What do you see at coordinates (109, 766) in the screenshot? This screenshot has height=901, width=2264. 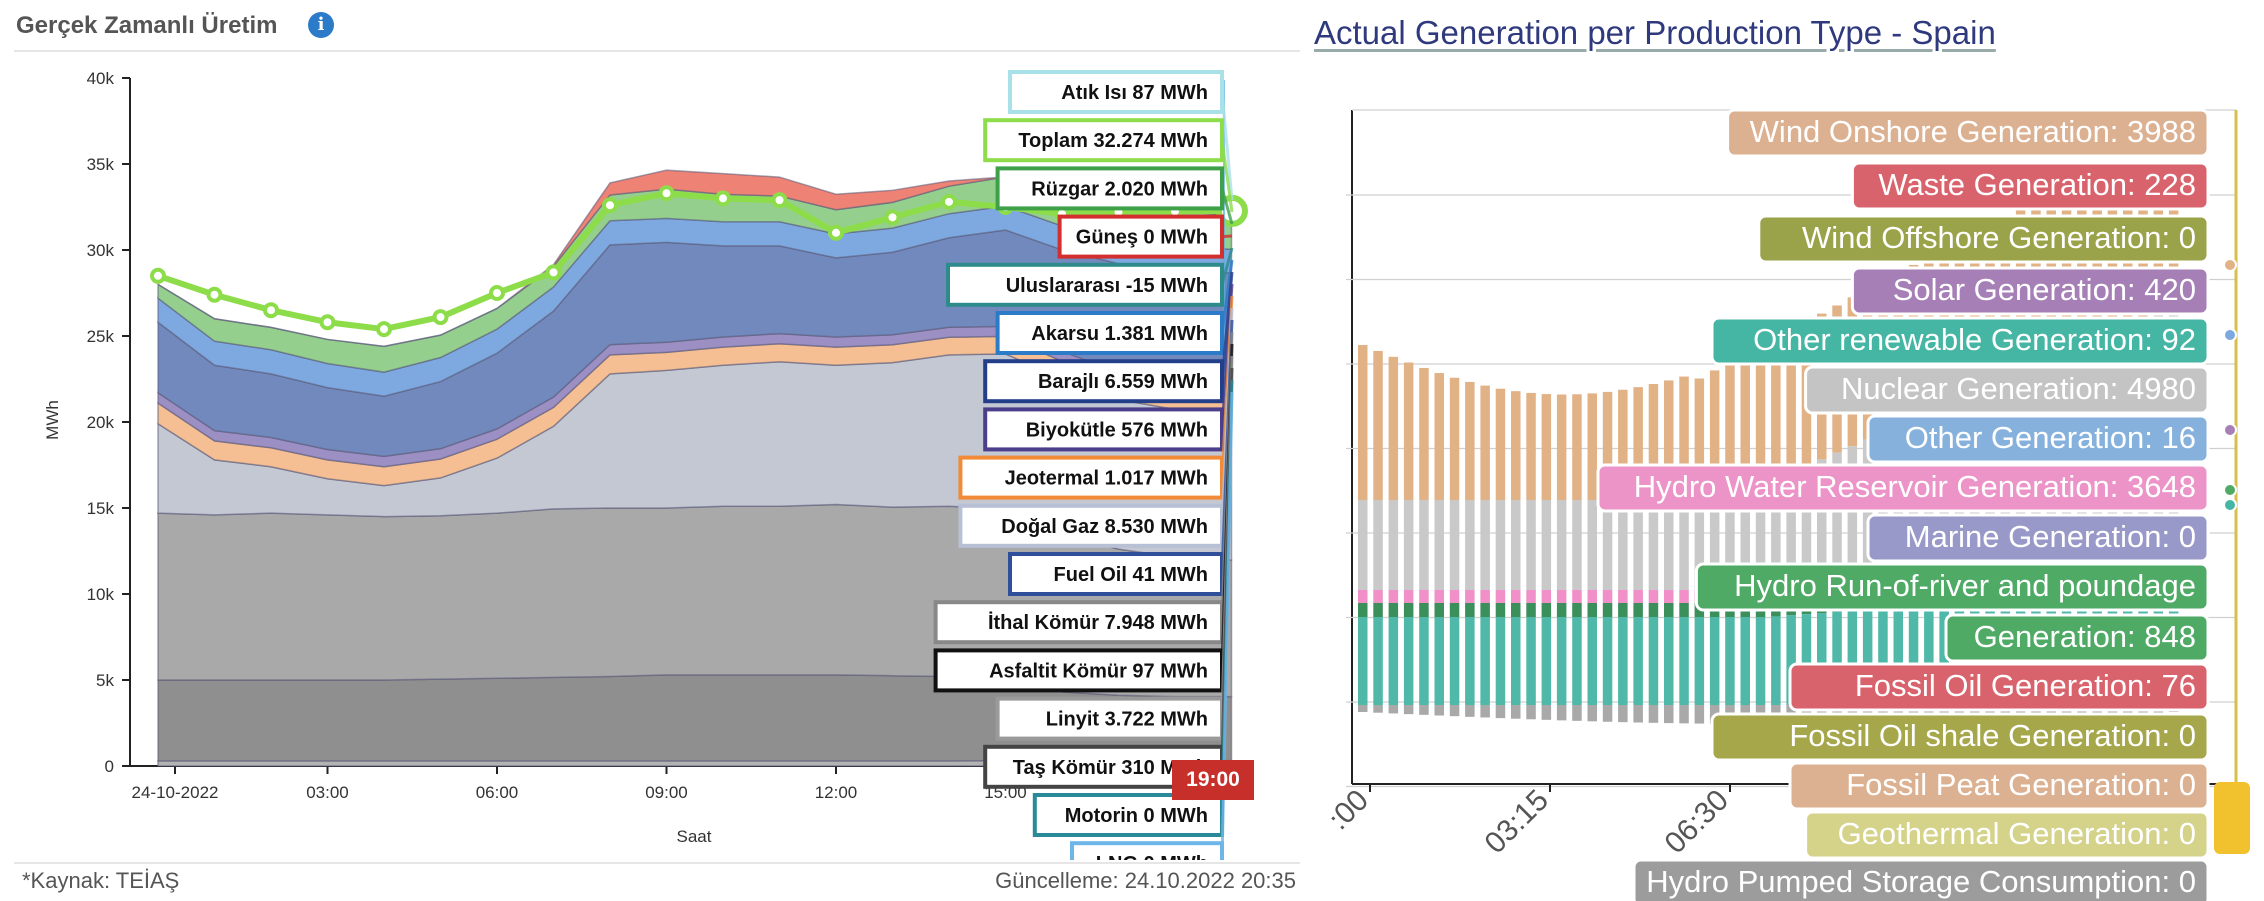 I see `y-tick-label: 0` at bounding box center [109, 766].